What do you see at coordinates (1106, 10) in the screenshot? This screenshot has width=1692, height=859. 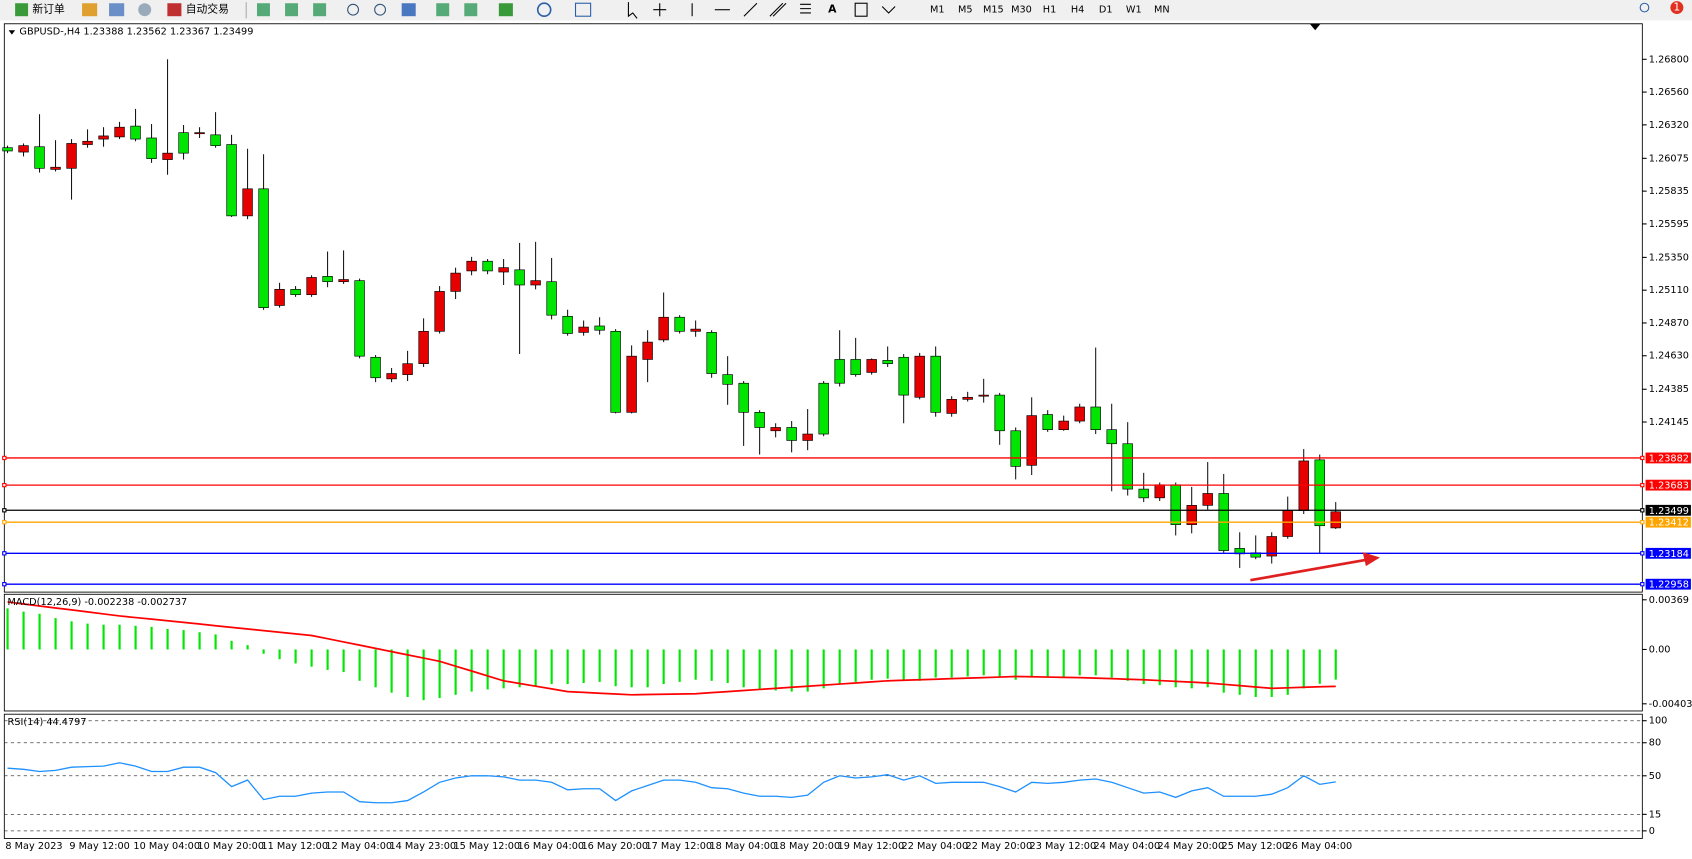 I see `timeframe-button: D1` at bounding box center [1106, 10].